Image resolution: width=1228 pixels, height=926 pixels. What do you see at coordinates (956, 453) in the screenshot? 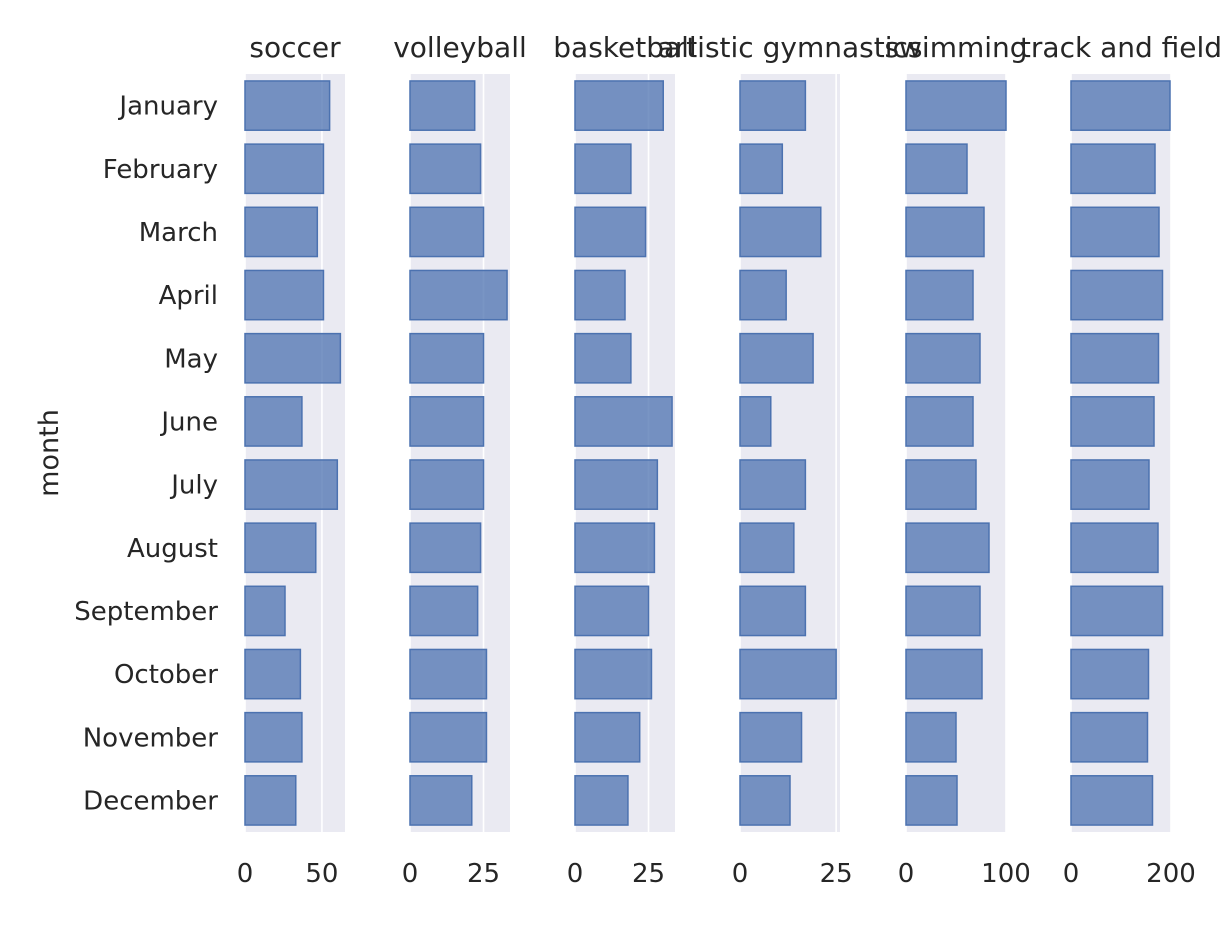
I see `facet-background-swimming` at bounding box center [956, 453].